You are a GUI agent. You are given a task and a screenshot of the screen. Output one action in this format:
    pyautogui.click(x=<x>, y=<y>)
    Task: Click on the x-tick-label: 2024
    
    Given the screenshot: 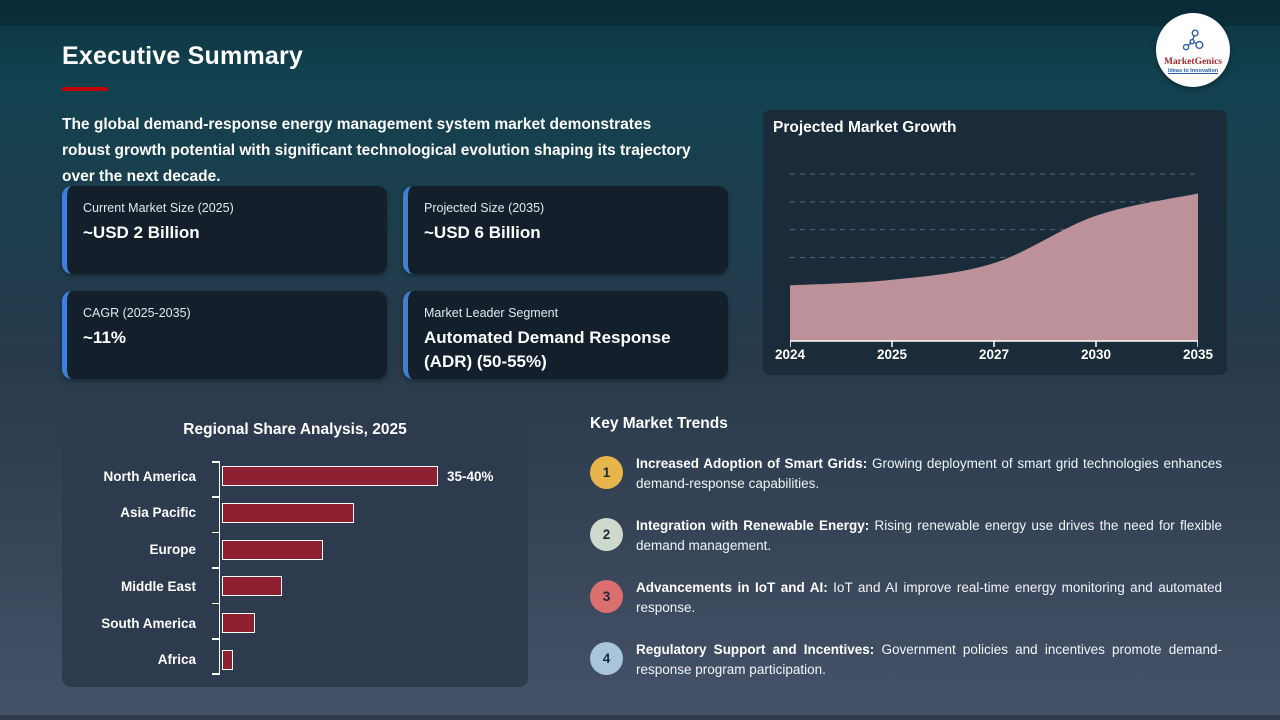 What is the action you would take?
    pyautogui.click(x=790, y=354)
    